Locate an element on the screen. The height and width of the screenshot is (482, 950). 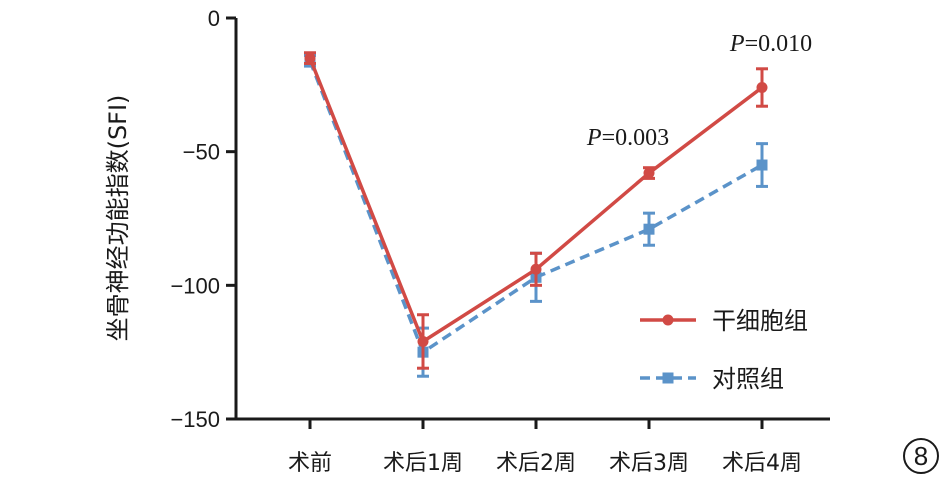
y-tick-label: −150 is located at coordinates (195, 419).